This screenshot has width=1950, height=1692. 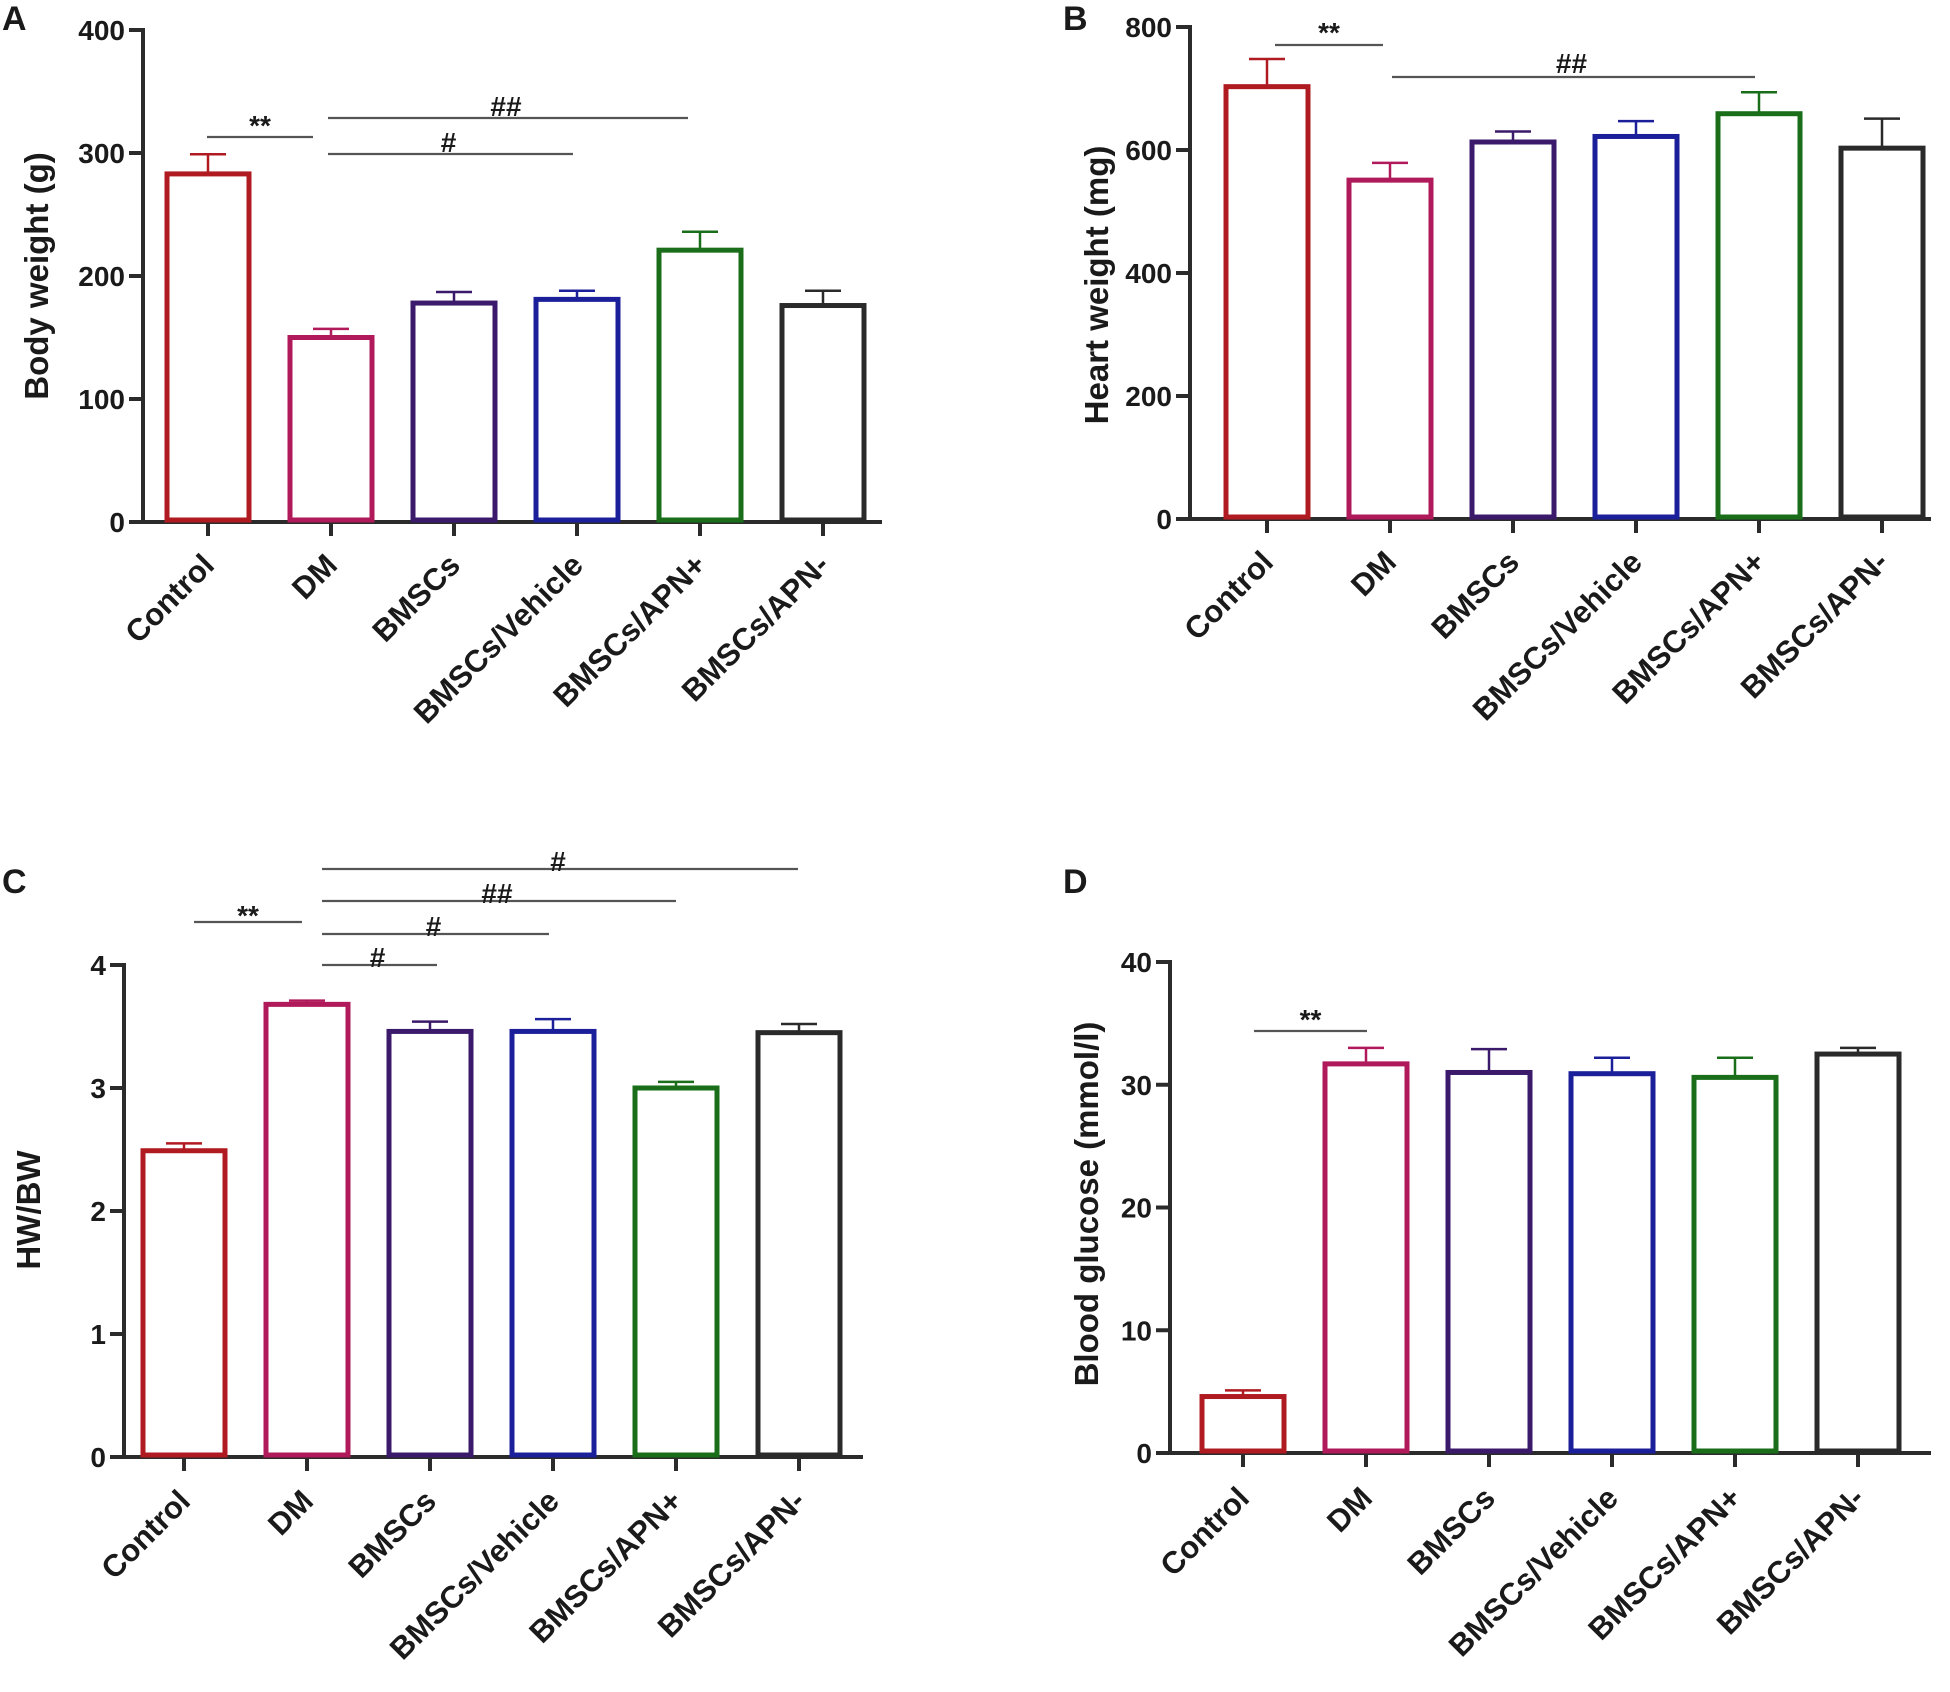 I want to click on panel-a-sig-label: #, so click(x=449, y=142).